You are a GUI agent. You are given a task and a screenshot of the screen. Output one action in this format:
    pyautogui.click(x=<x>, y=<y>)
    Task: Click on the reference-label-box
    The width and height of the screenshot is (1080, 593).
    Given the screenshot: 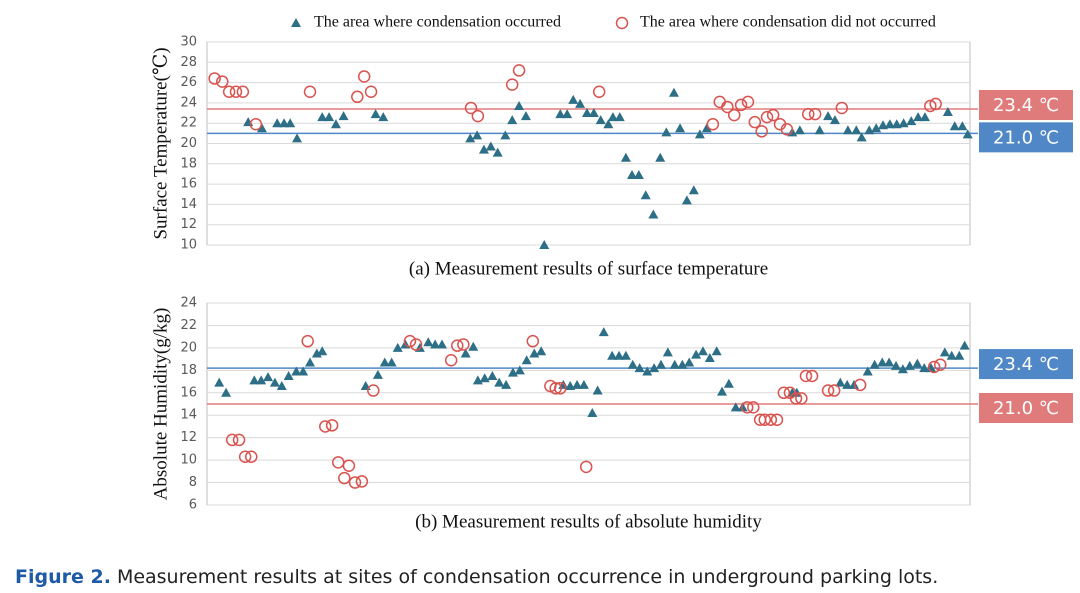 What is the action you would take?
    pyautogui.click(x=1026, y=137)
    